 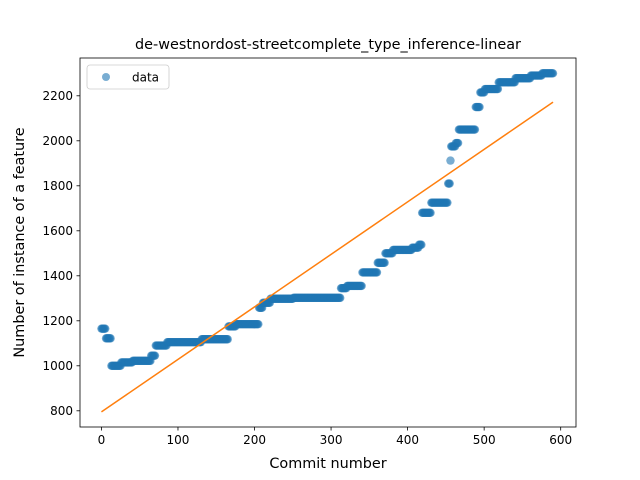 I want to click on y-tick-label: 1600, so click(x=57, y=231).